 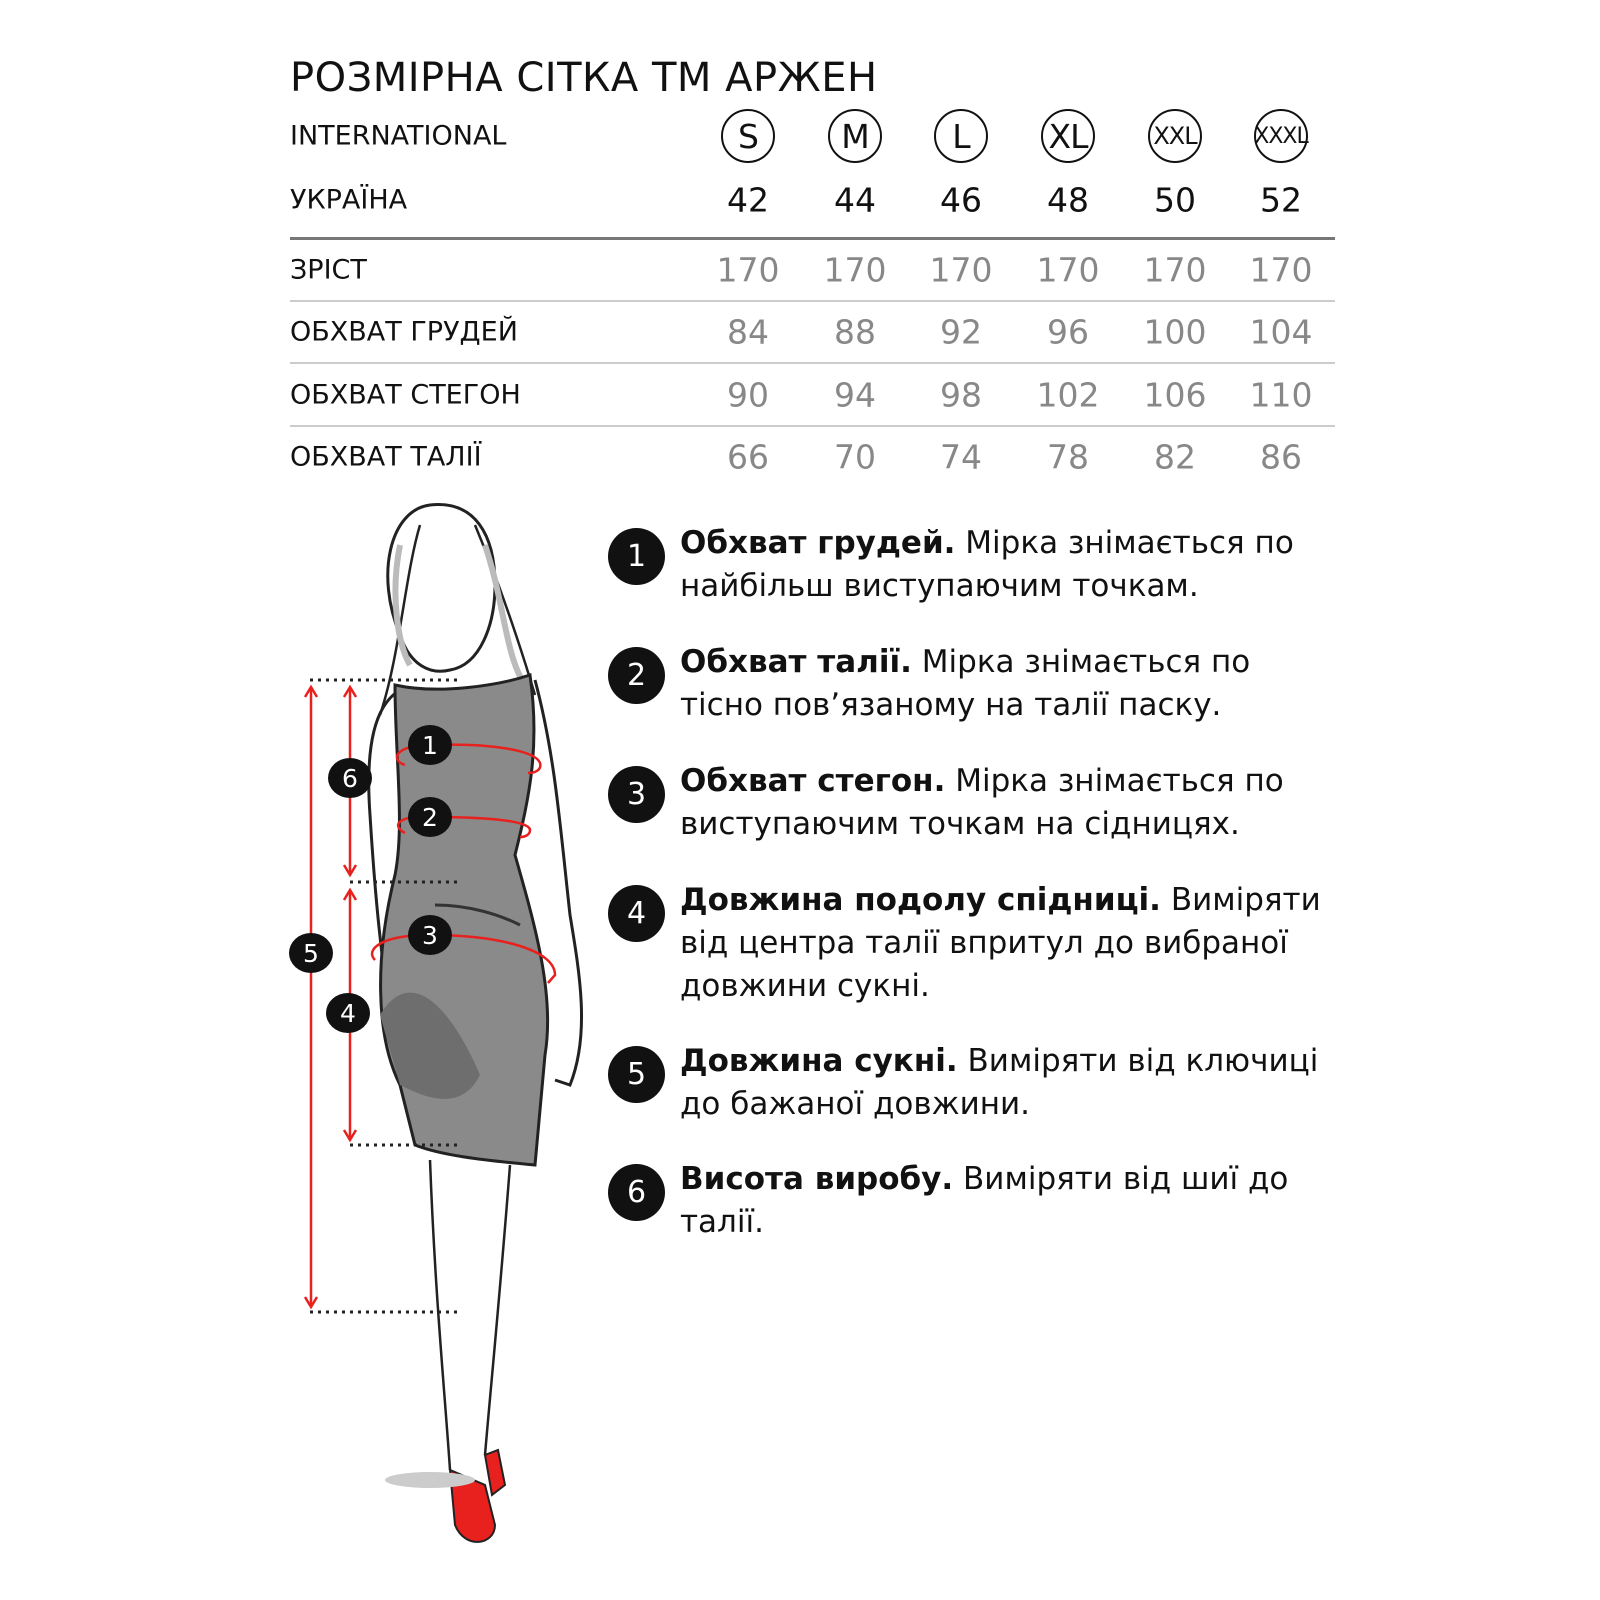 What do you see at coordinates (1281, 332) in the screenshot?
I see `cell: 104` at bounding box center [1281, 332].